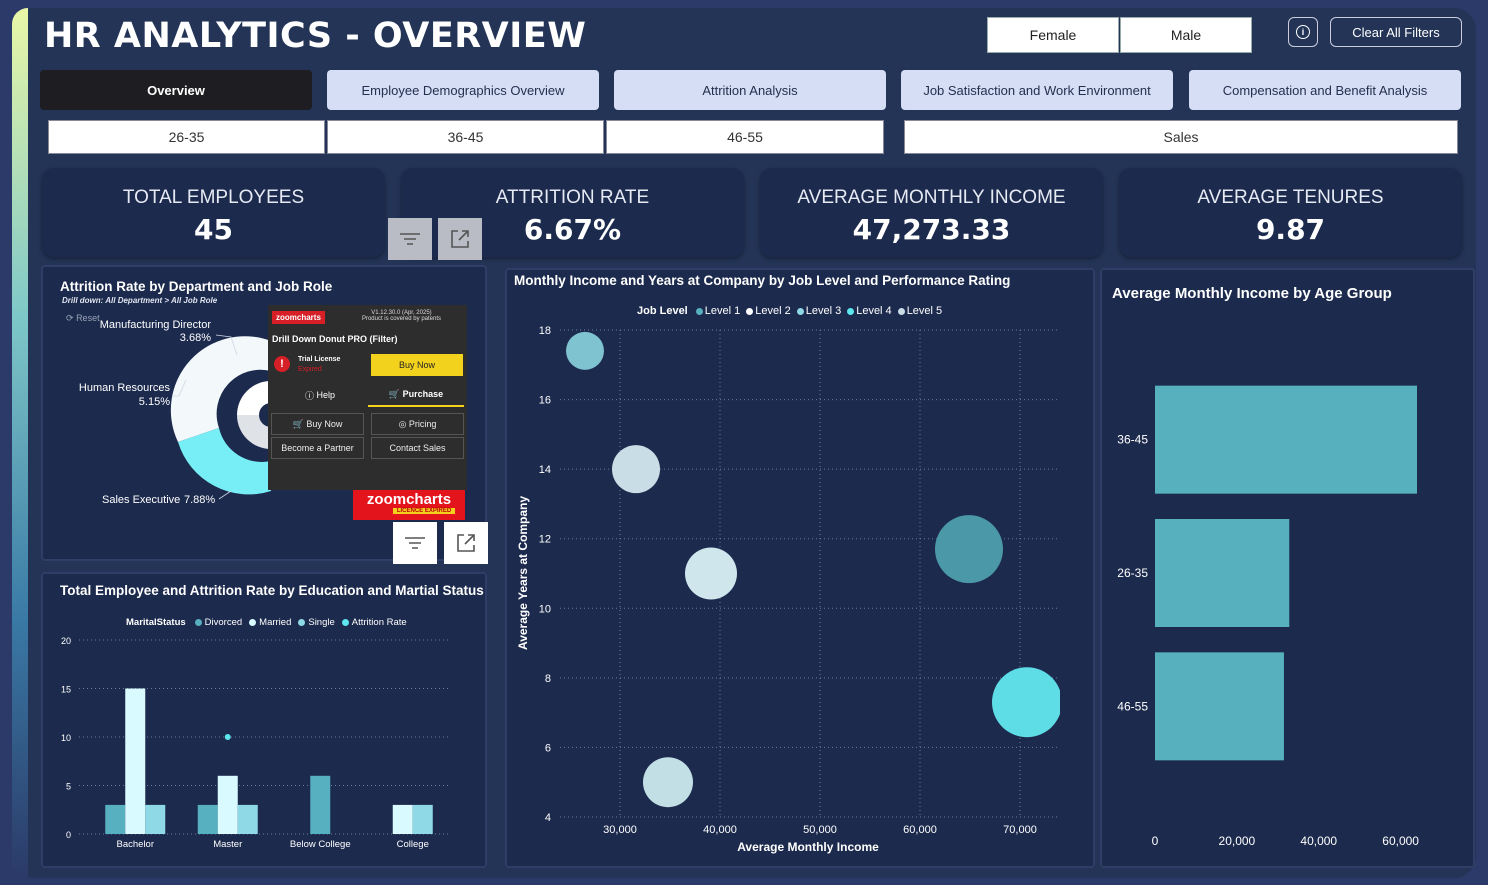  Describe the element at coordinates (773, 311) in the screenshot. I see `legend-level2: Level 2` at that location.